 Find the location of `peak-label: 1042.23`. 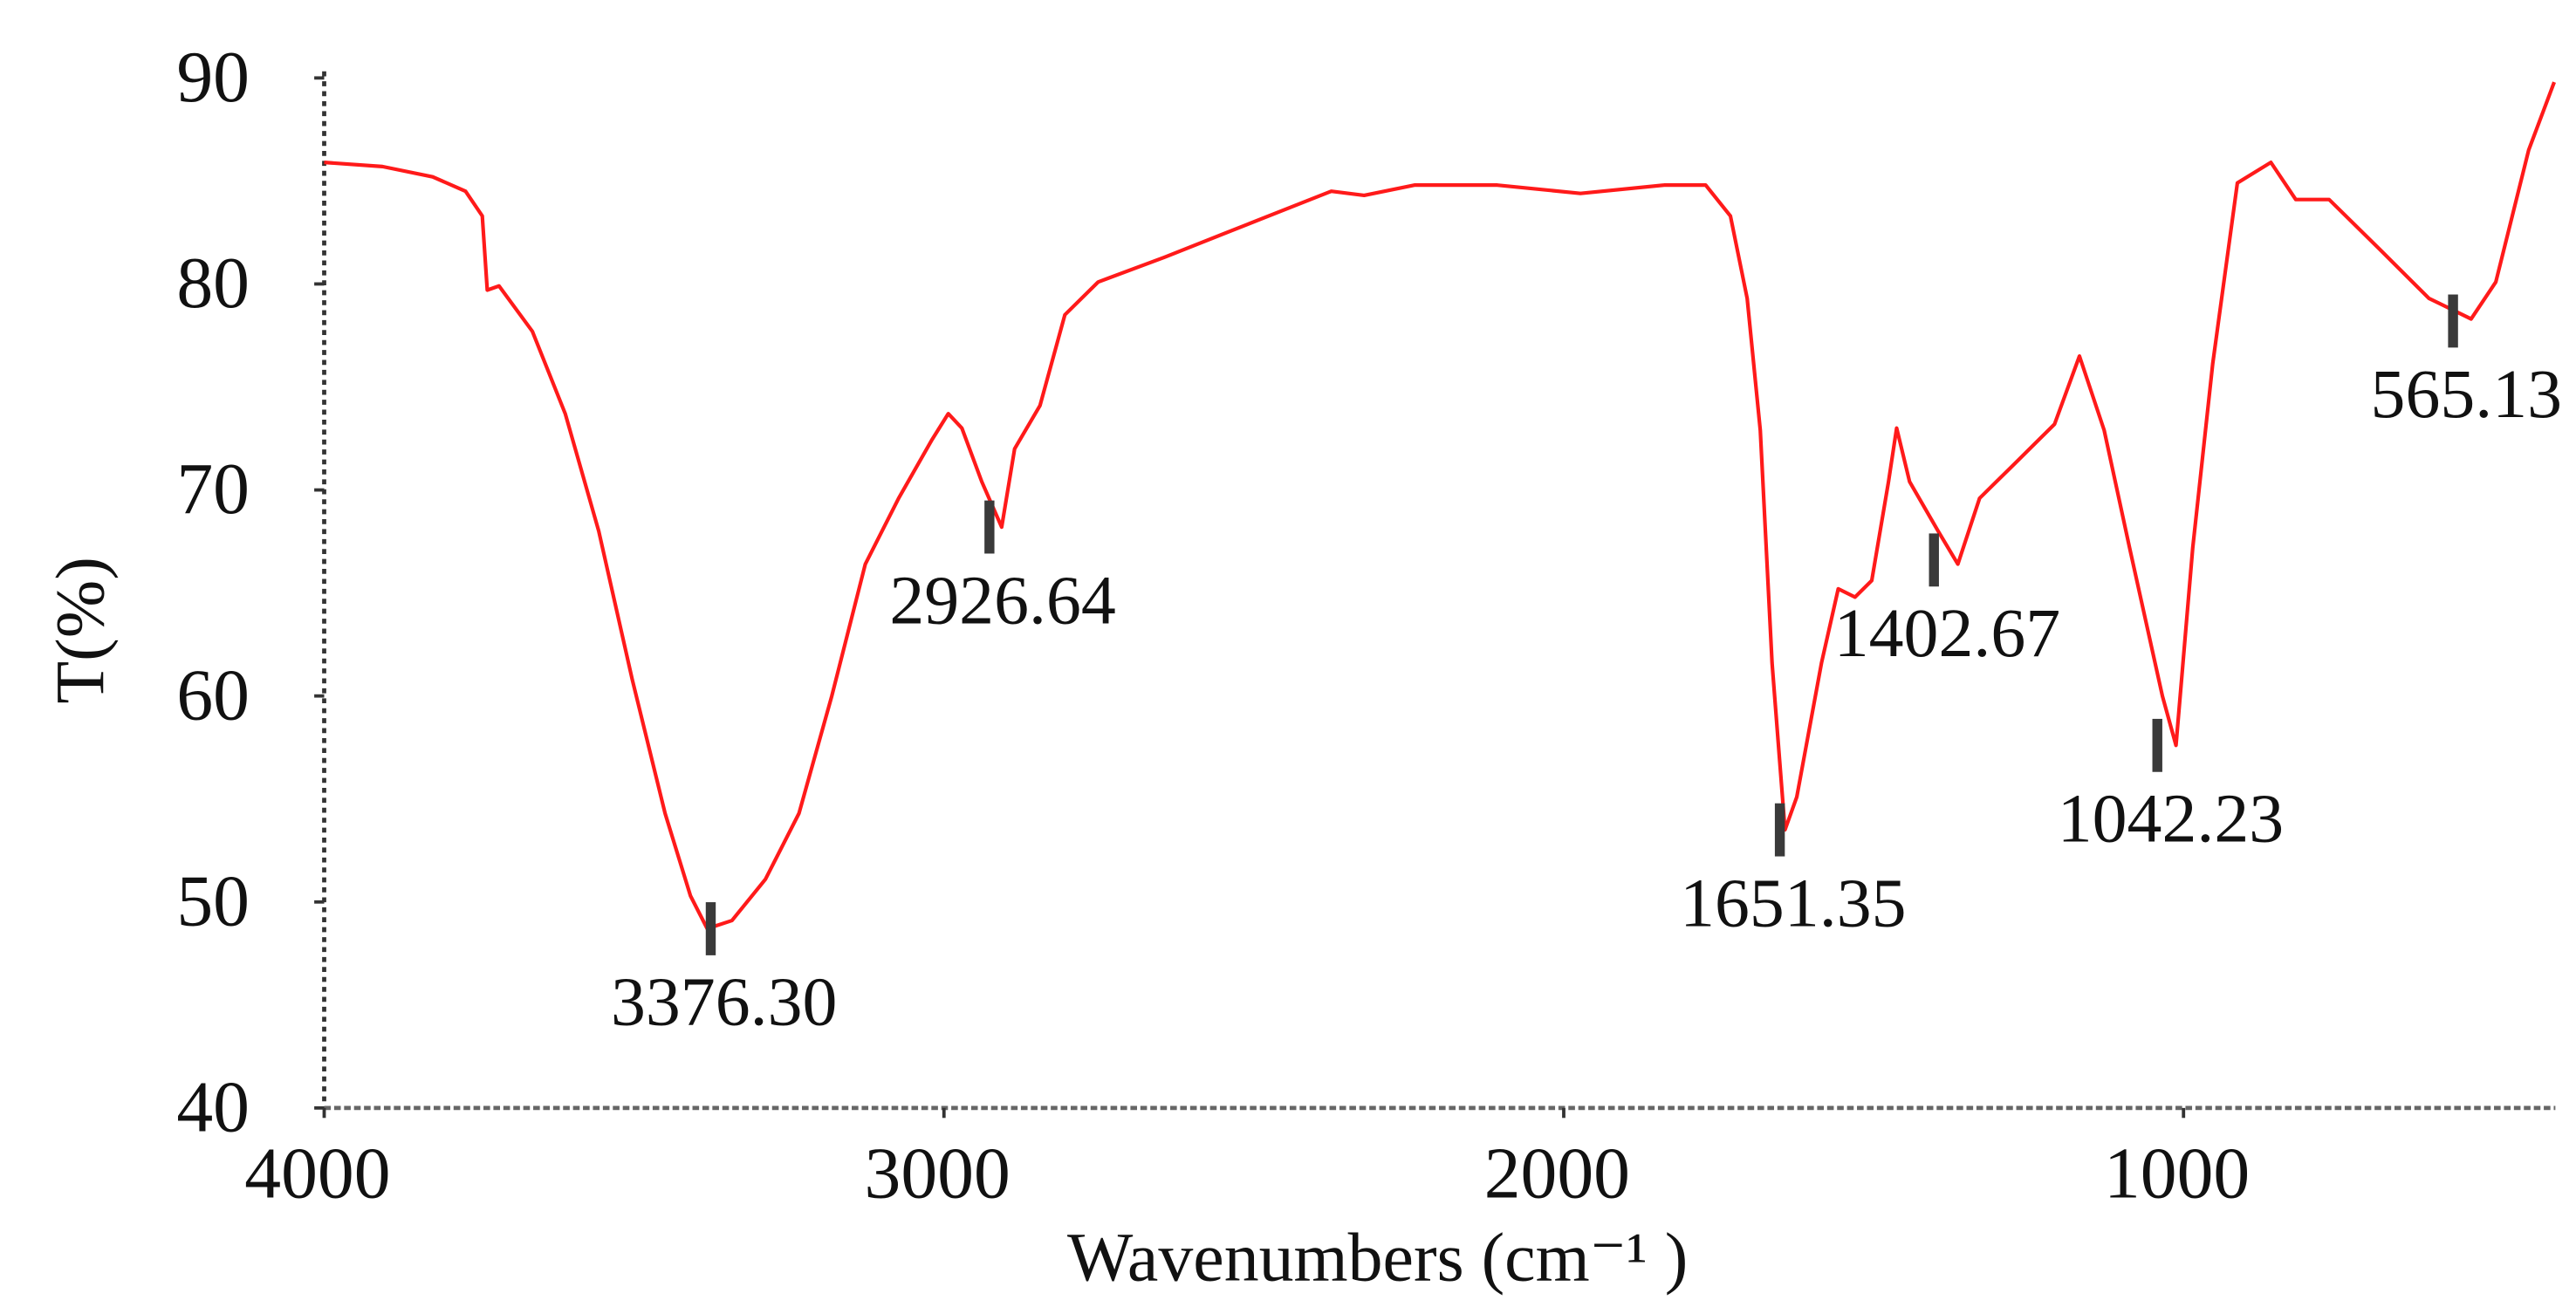

peak-label: 1042.23 is located at coordinates (2171, 819).